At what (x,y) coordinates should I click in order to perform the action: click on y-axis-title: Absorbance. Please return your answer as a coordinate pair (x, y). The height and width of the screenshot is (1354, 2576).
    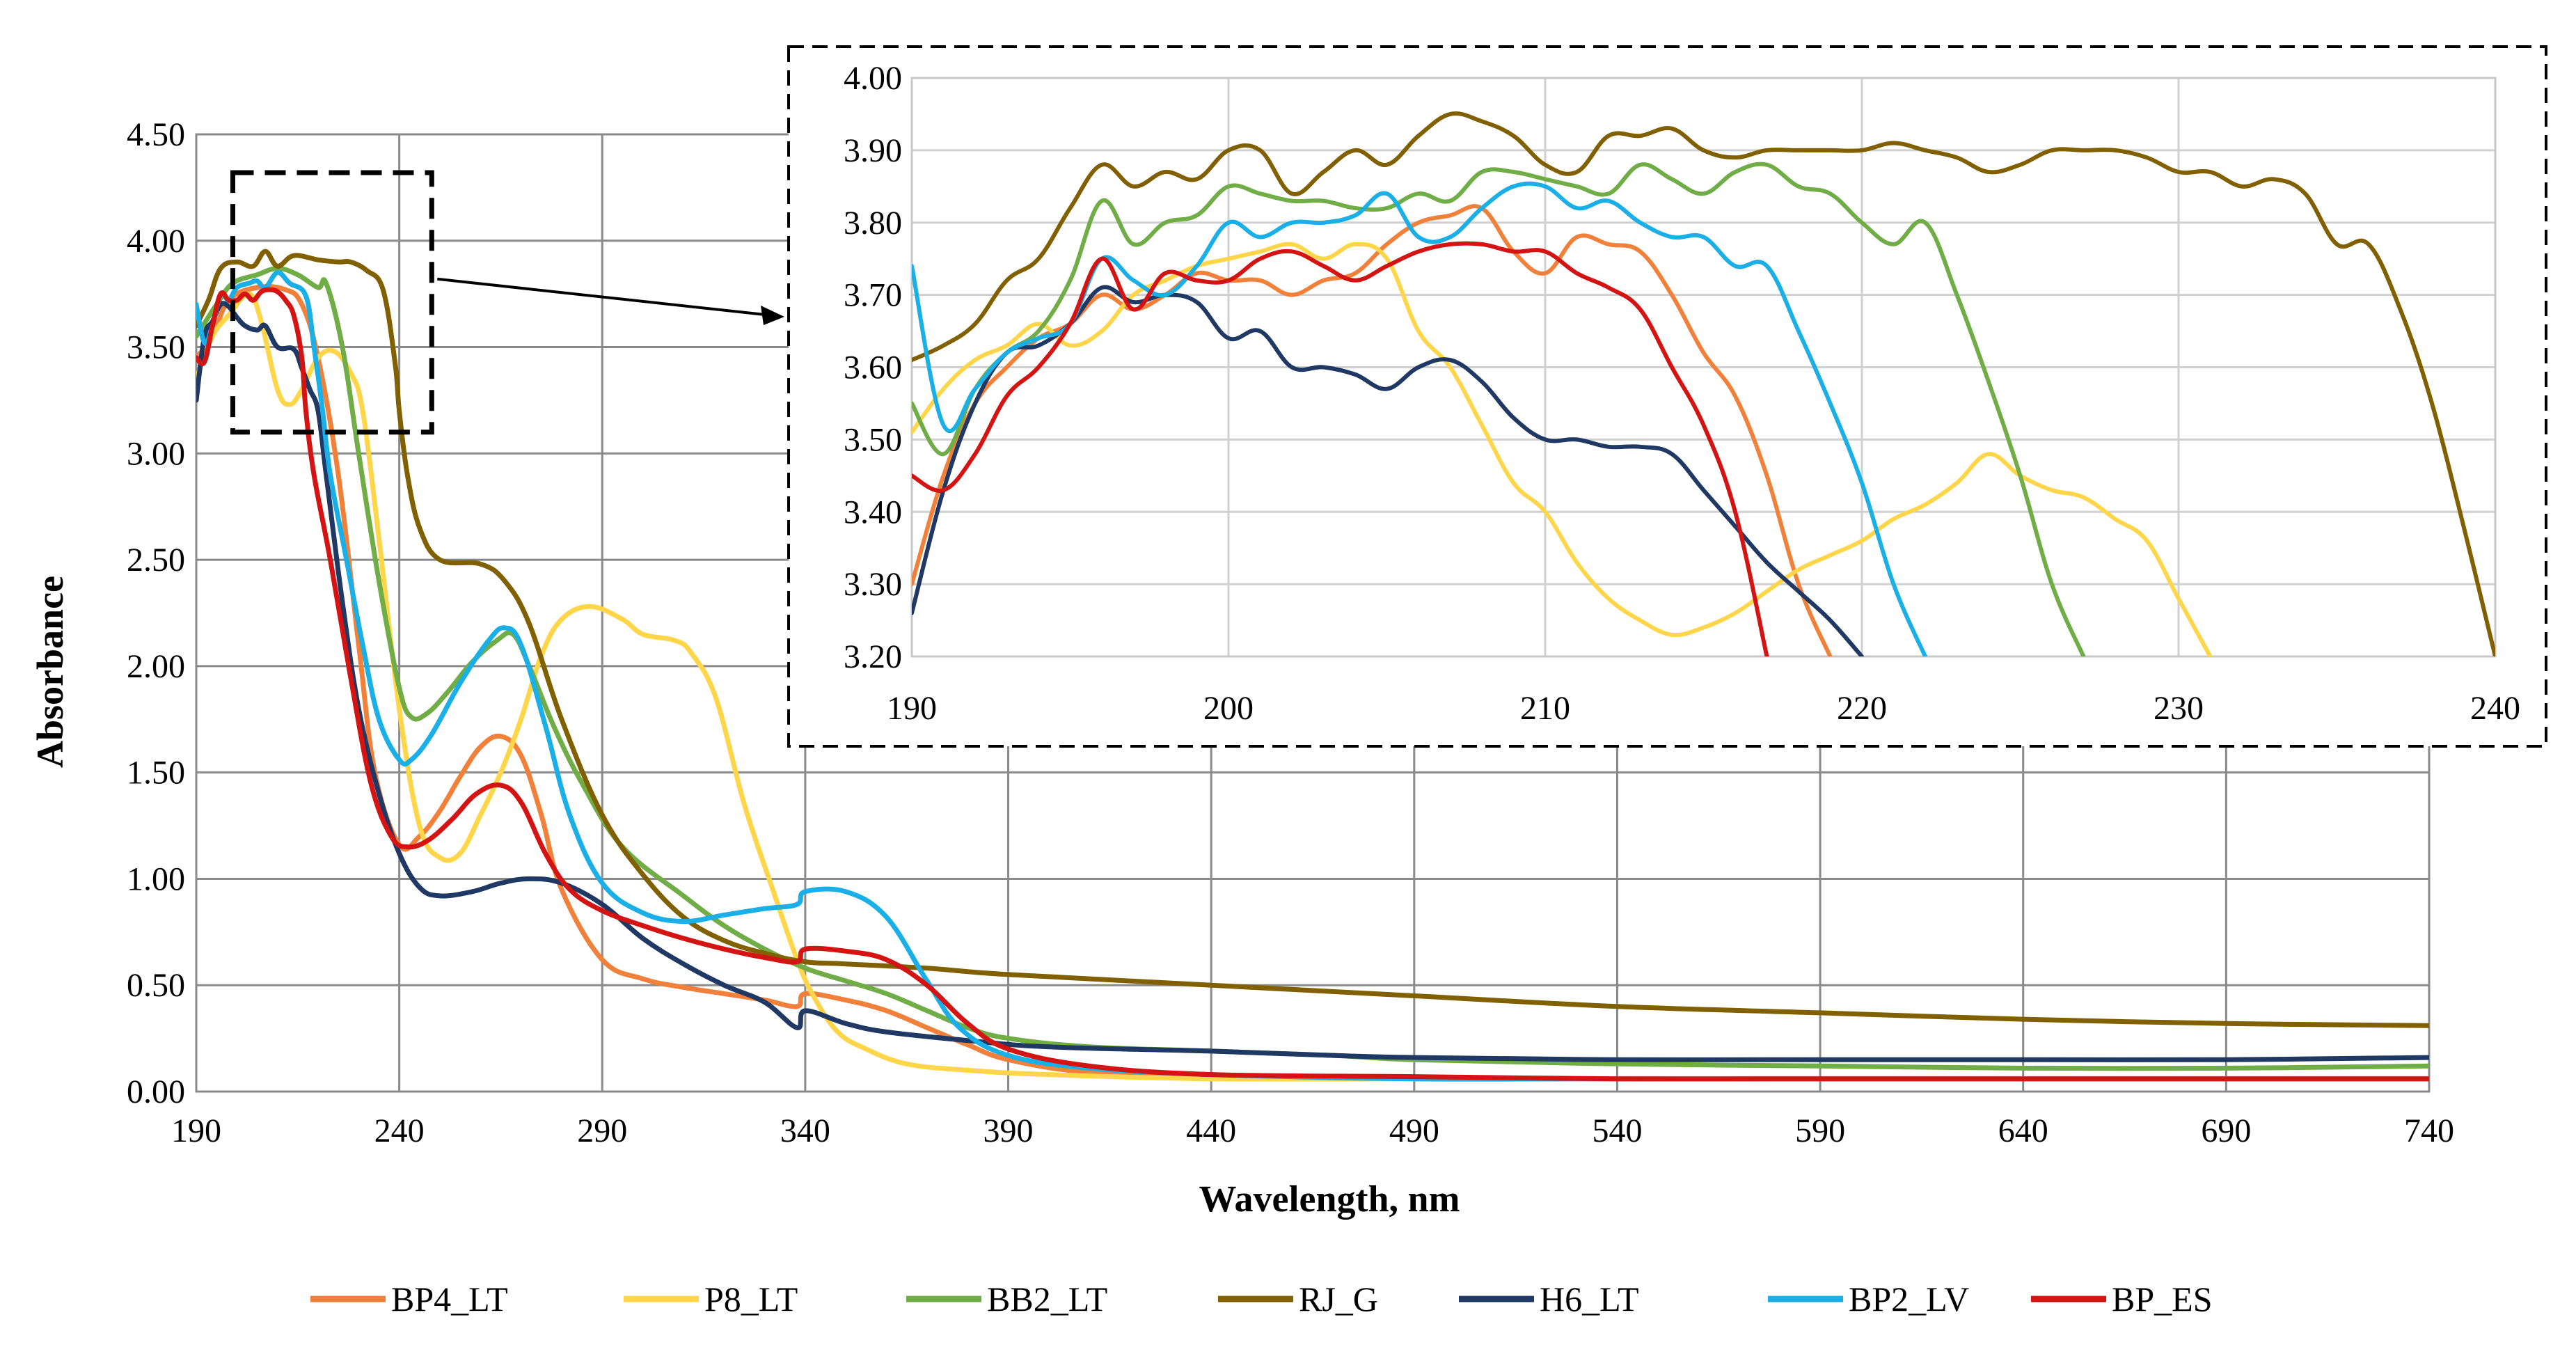
    Looking at the image, I should click on (50, 672).